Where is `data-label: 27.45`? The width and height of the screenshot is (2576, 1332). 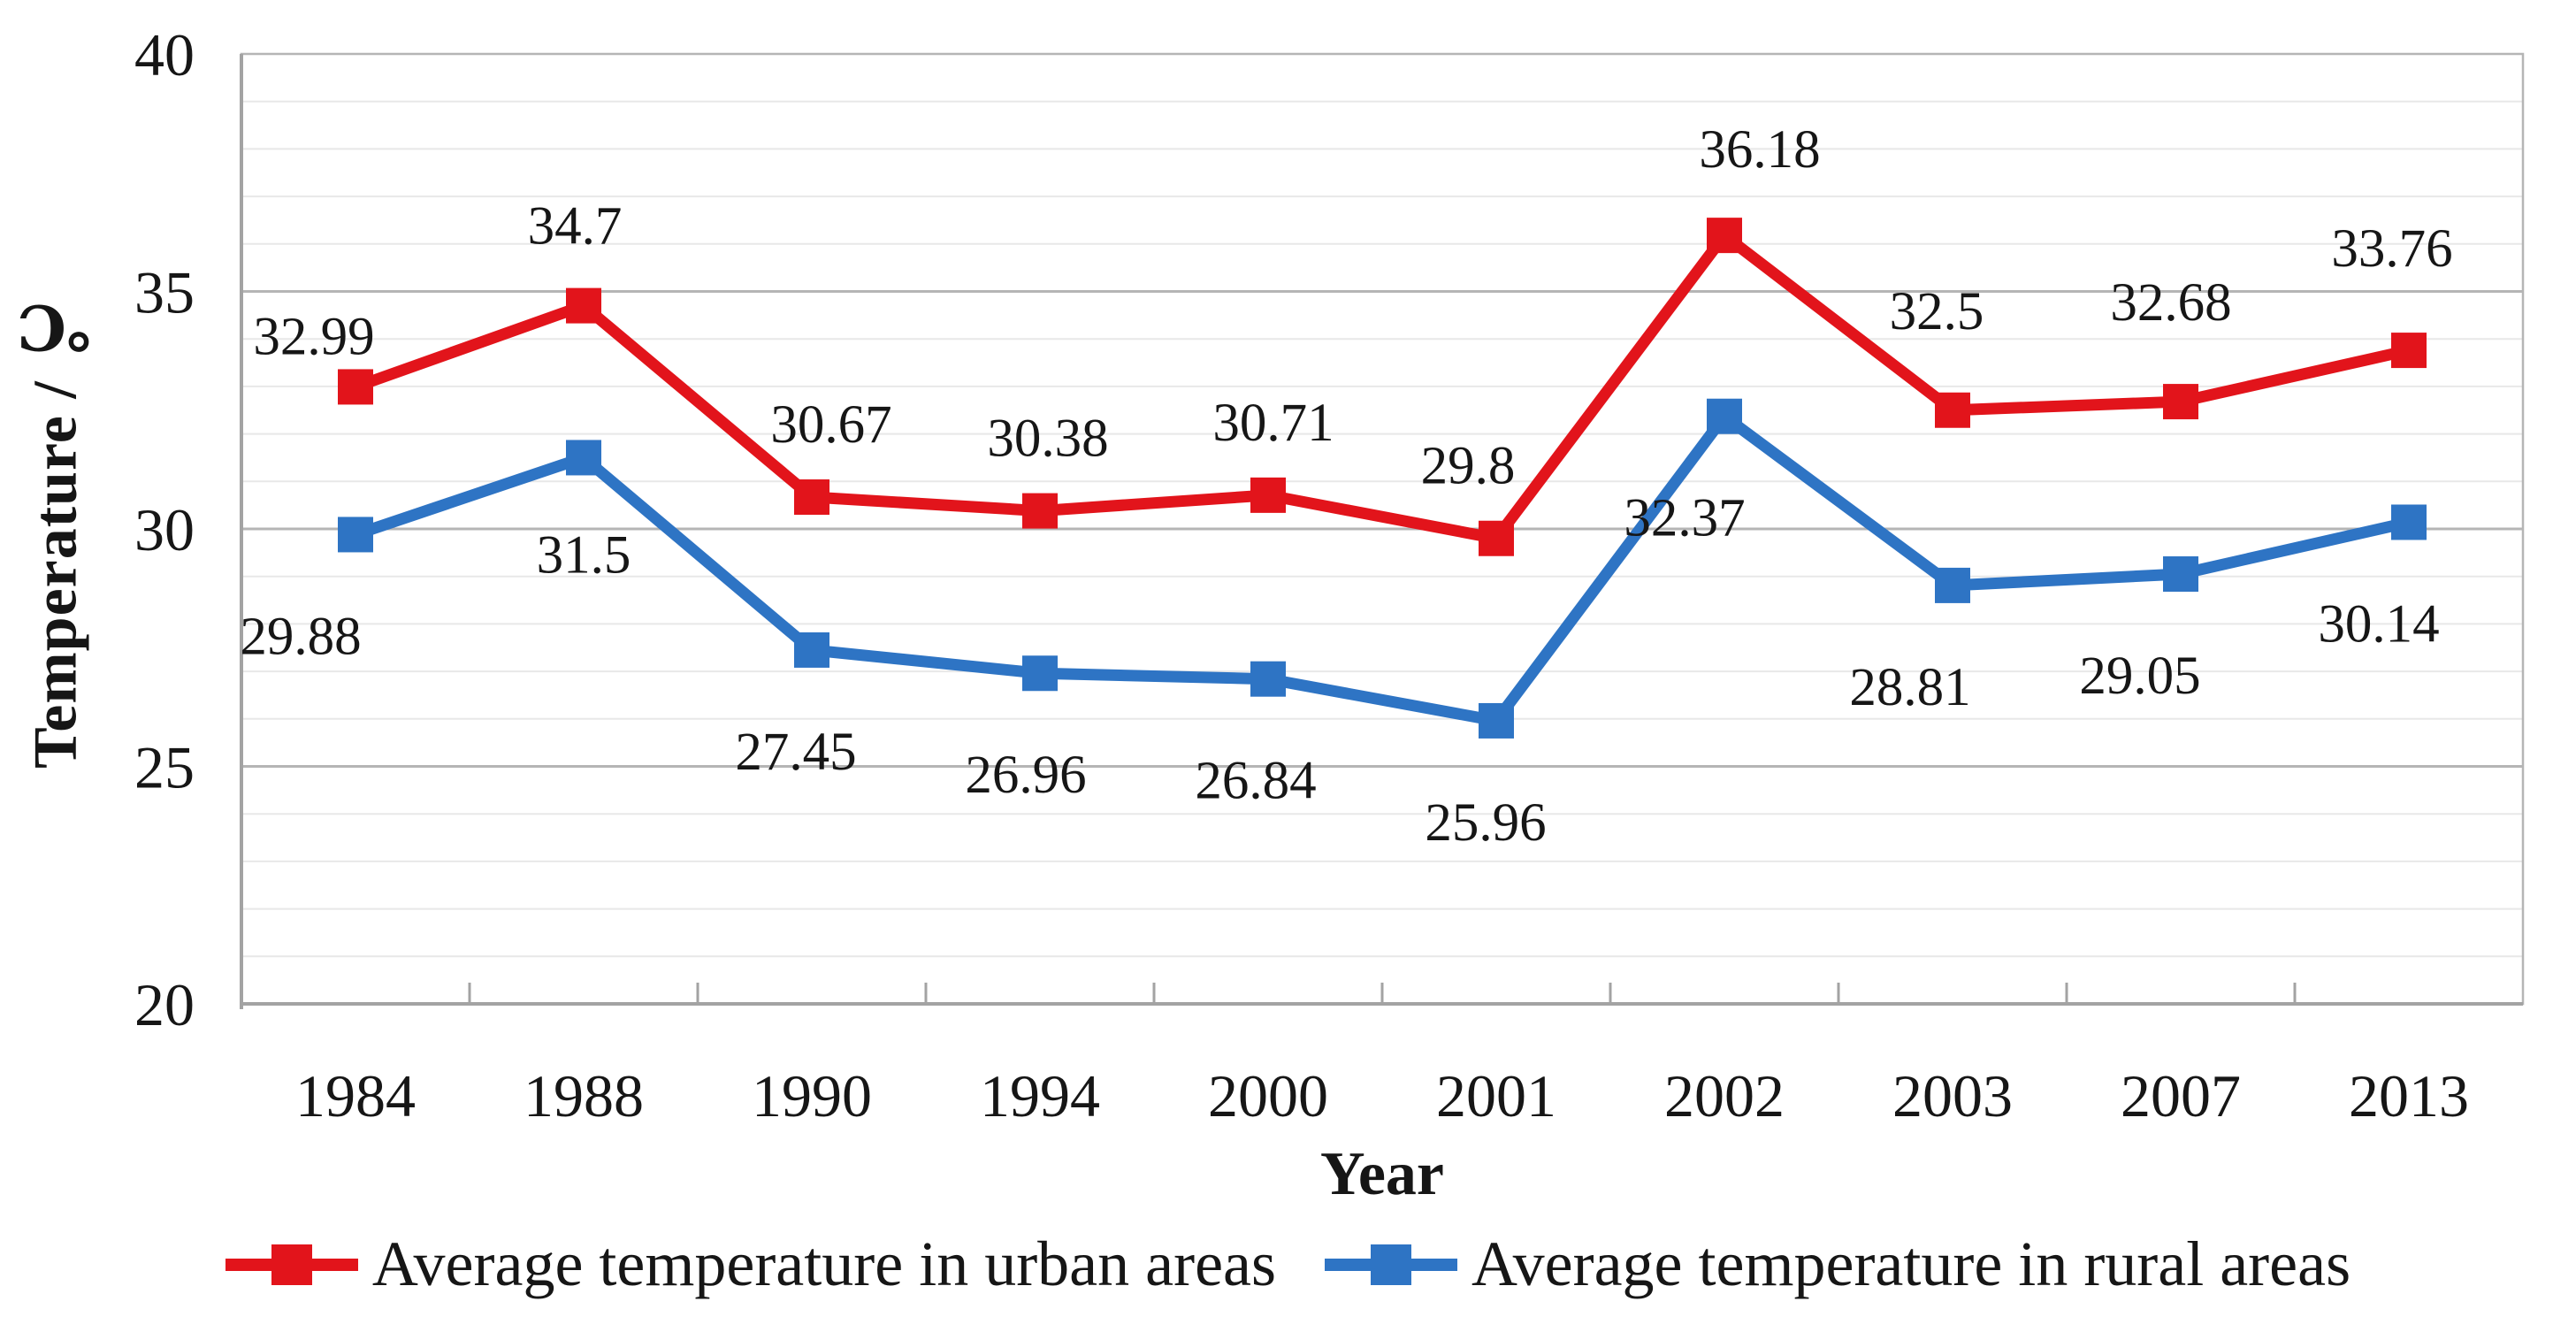 data-label: 27.45 is located at coordinates (795, 752).